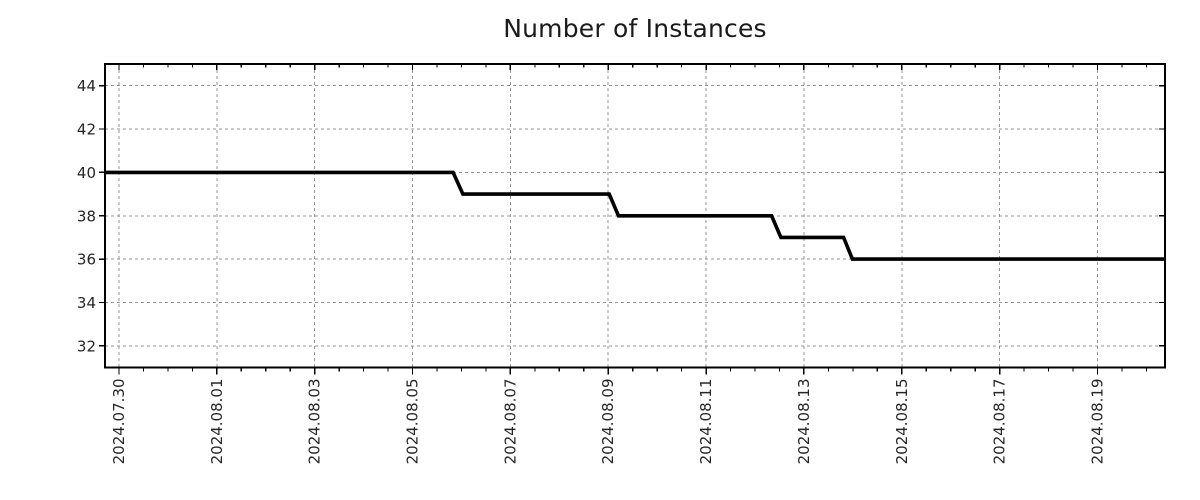  Describe the element at coordinates (86, 260) in the screenshot. I see `y-tick-label: 36` at that location.